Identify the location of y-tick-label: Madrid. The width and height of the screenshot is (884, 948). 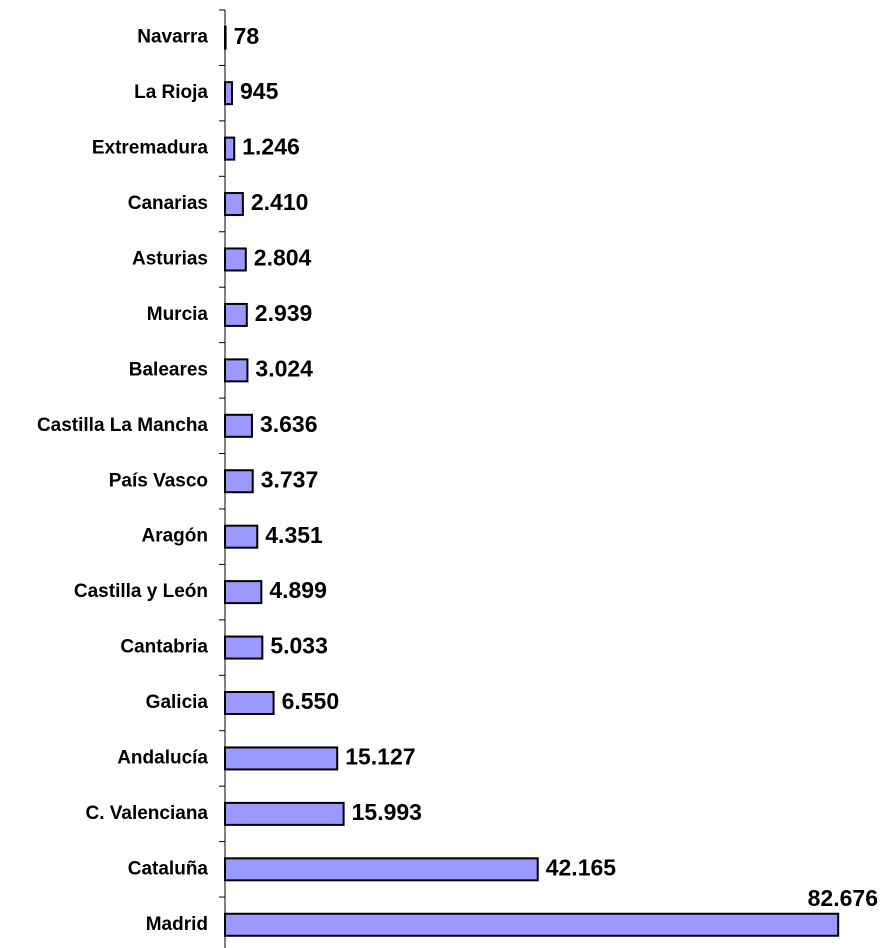
(177, 924).